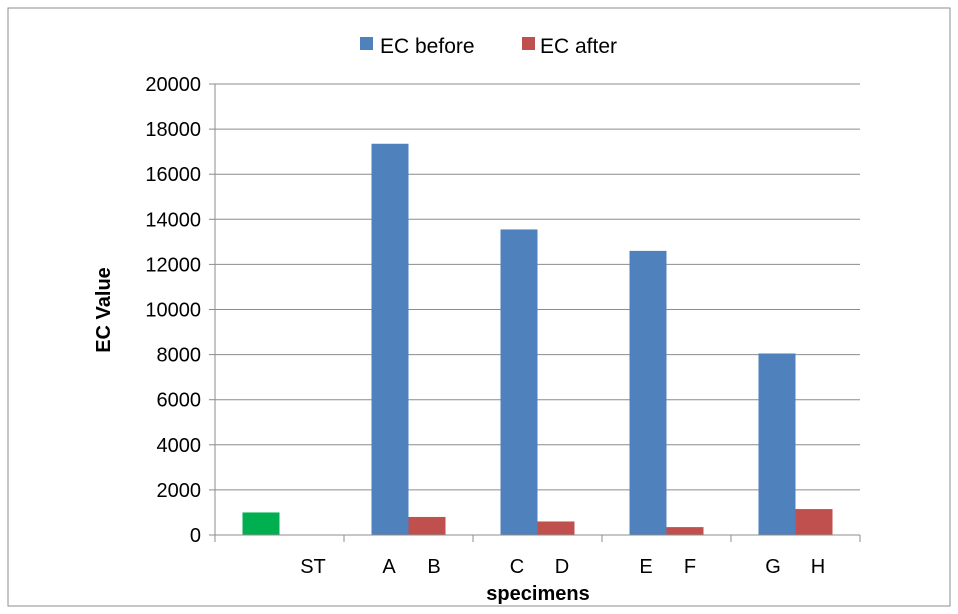 The image size is (958, 614). Describe the element at coordinates (366, 43) in the screenshot. I see `legend-swatch-ec-before` at that location.